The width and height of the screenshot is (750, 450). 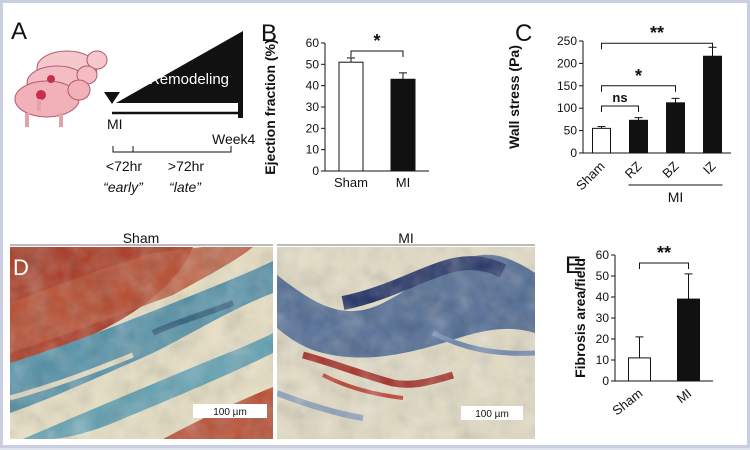 I want to click on mi-scale-bar, so click(x=492, y=413).